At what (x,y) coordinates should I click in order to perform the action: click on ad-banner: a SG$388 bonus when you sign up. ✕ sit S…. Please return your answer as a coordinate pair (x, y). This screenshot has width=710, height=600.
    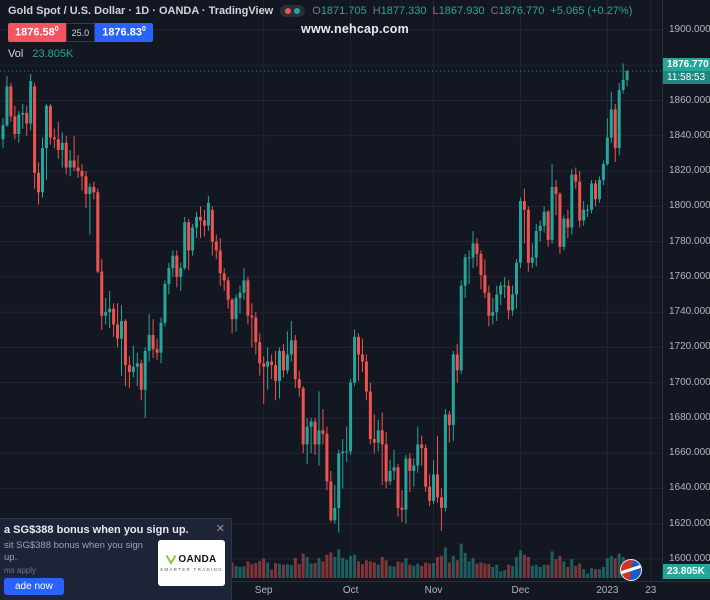
    Looking at the image, I should click on (116, 559).